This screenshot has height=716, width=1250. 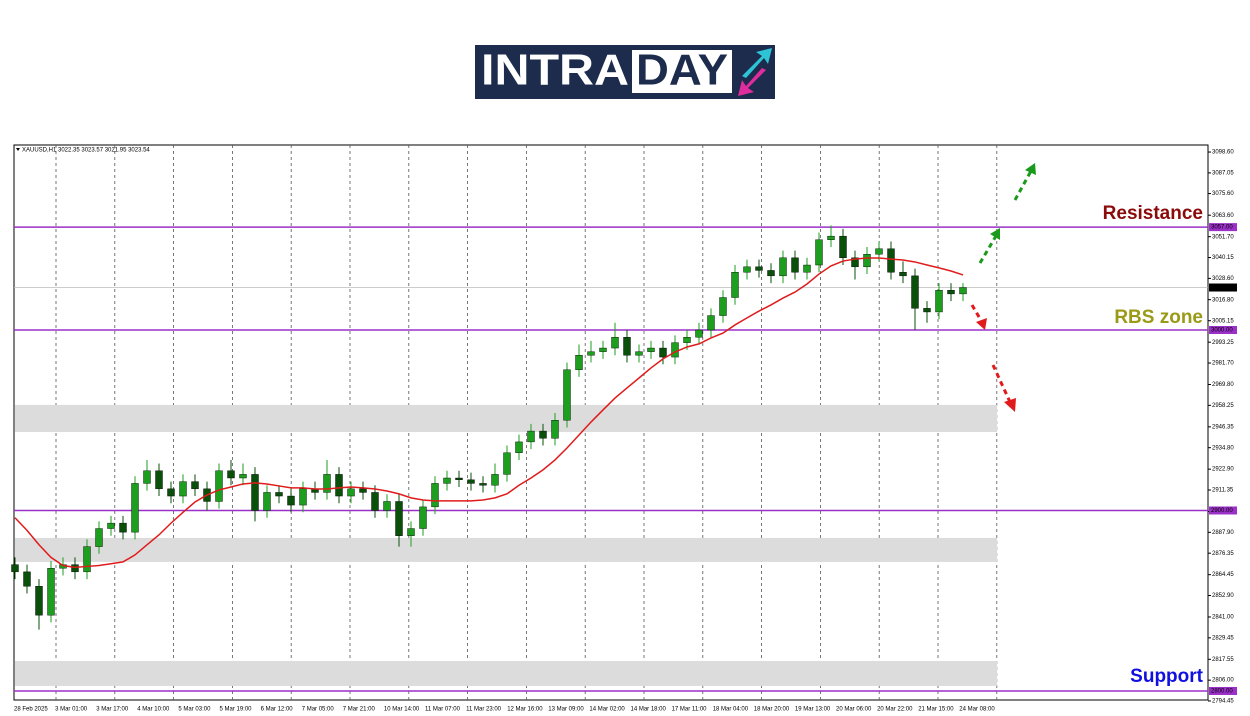 What do you see at coordinates (1223, 385) in the screenshot?
I see `y-tick-label: 2969.80` at bounding box center [1223, 385].